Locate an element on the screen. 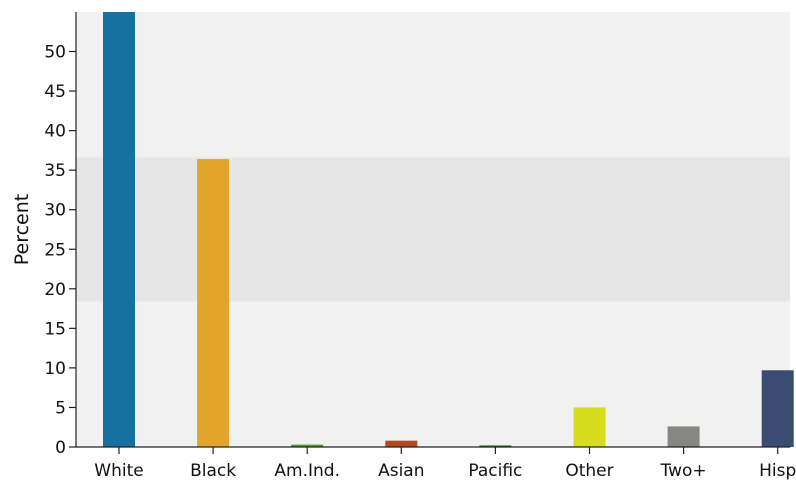 The image size is (796, 483). y-tick-label: 15 is located at coordinates (55, 329).